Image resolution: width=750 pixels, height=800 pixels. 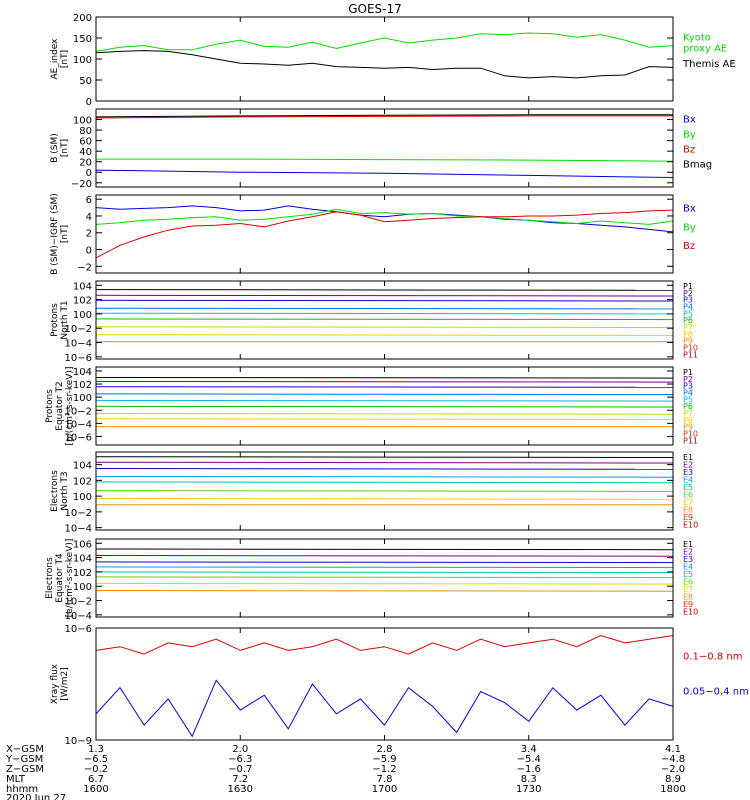 I want to click on ytick-label-pn-1: 10−4, so click(x=78, y=344).